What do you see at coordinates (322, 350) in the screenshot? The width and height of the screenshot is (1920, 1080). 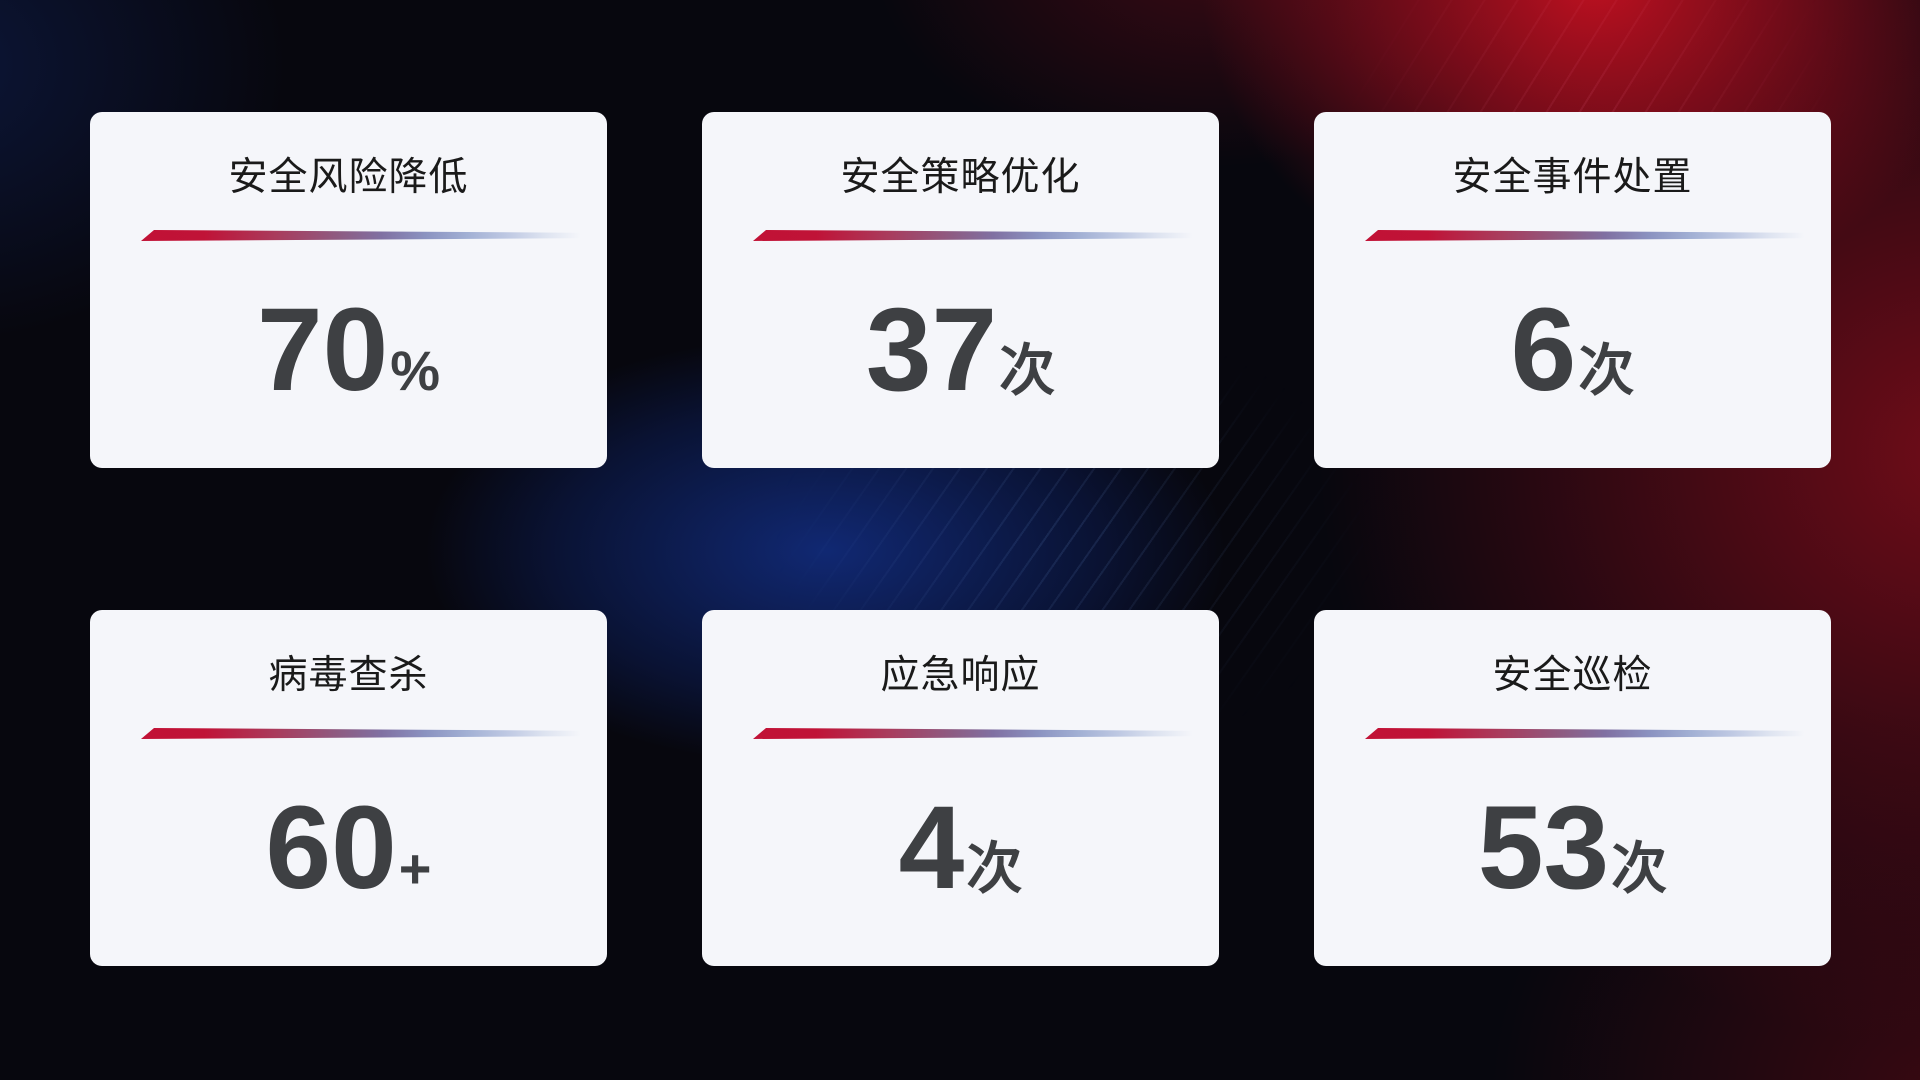 I see `card-value-number: 70` at bounding box center [322, 350].